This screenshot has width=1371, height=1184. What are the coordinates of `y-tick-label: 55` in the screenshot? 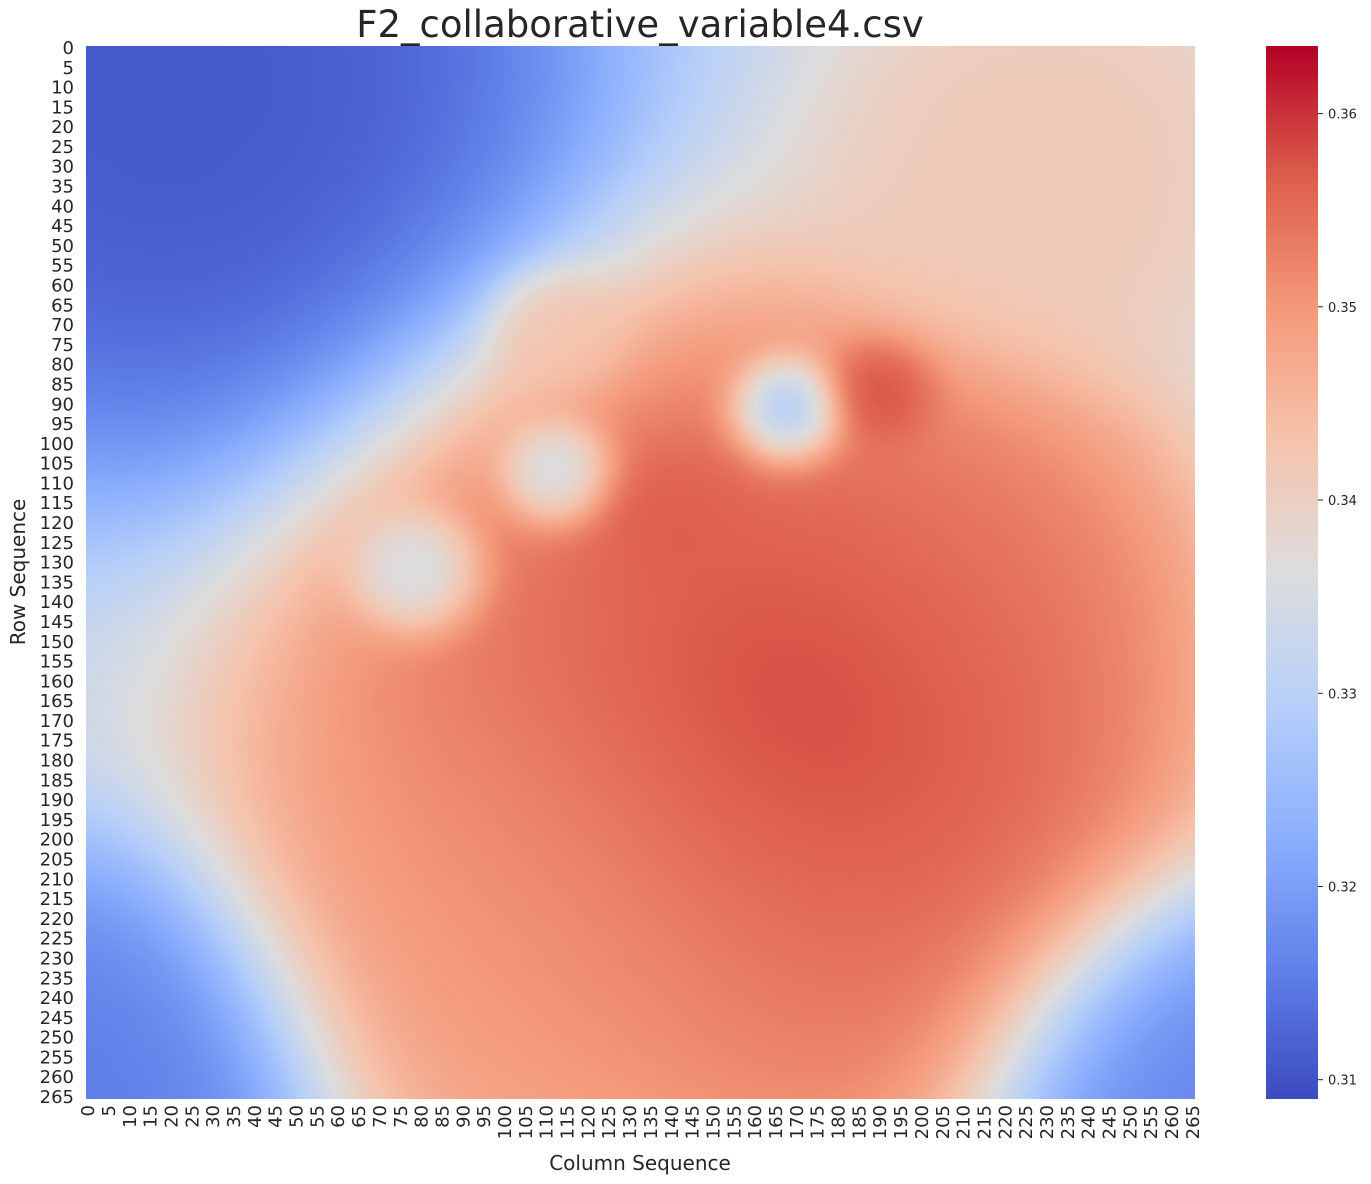 It's located at (62, 266).